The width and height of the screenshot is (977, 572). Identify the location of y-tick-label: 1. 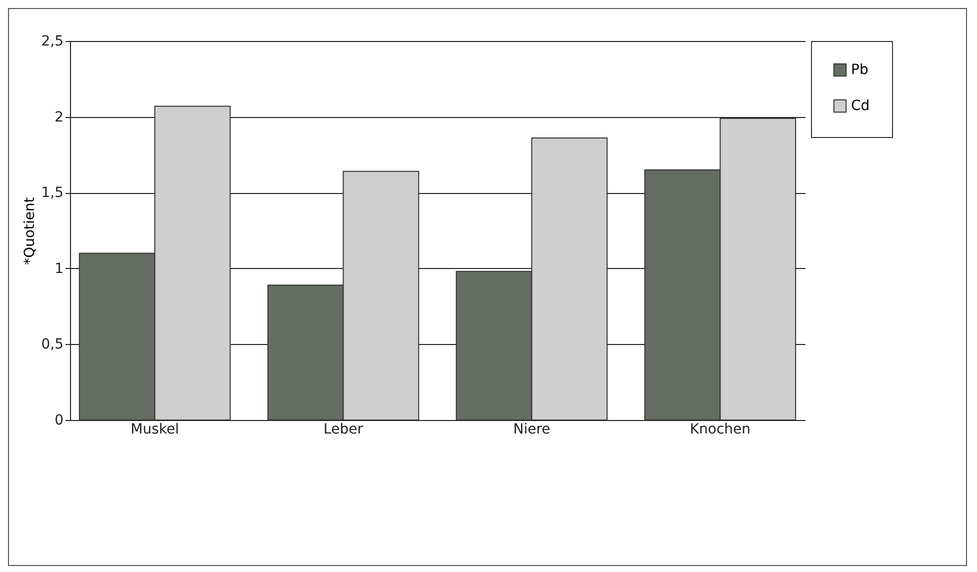
(59, 268).